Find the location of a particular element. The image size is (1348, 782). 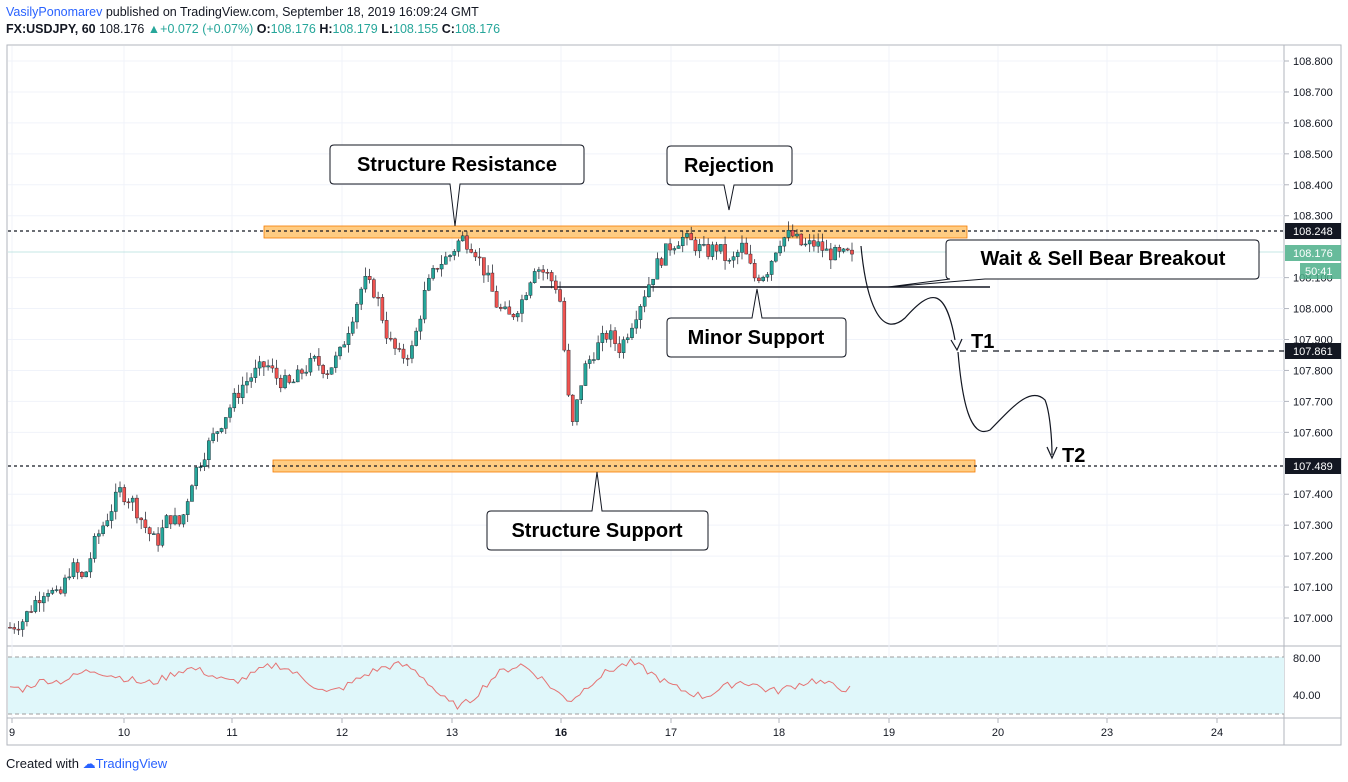

price-tick-label: 108.000 is located at coordinates (1313, 310).